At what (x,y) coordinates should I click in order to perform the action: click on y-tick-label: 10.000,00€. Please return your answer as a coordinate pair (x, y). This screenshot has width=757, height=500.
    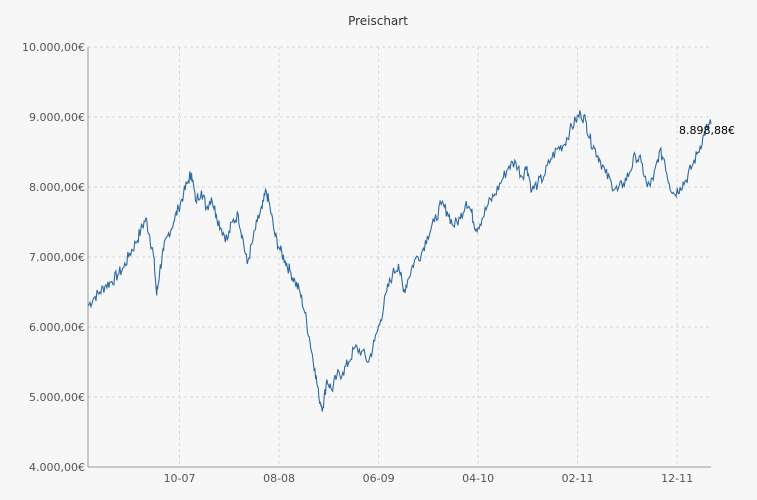
    Looking at the image, I should click on (53, 47).